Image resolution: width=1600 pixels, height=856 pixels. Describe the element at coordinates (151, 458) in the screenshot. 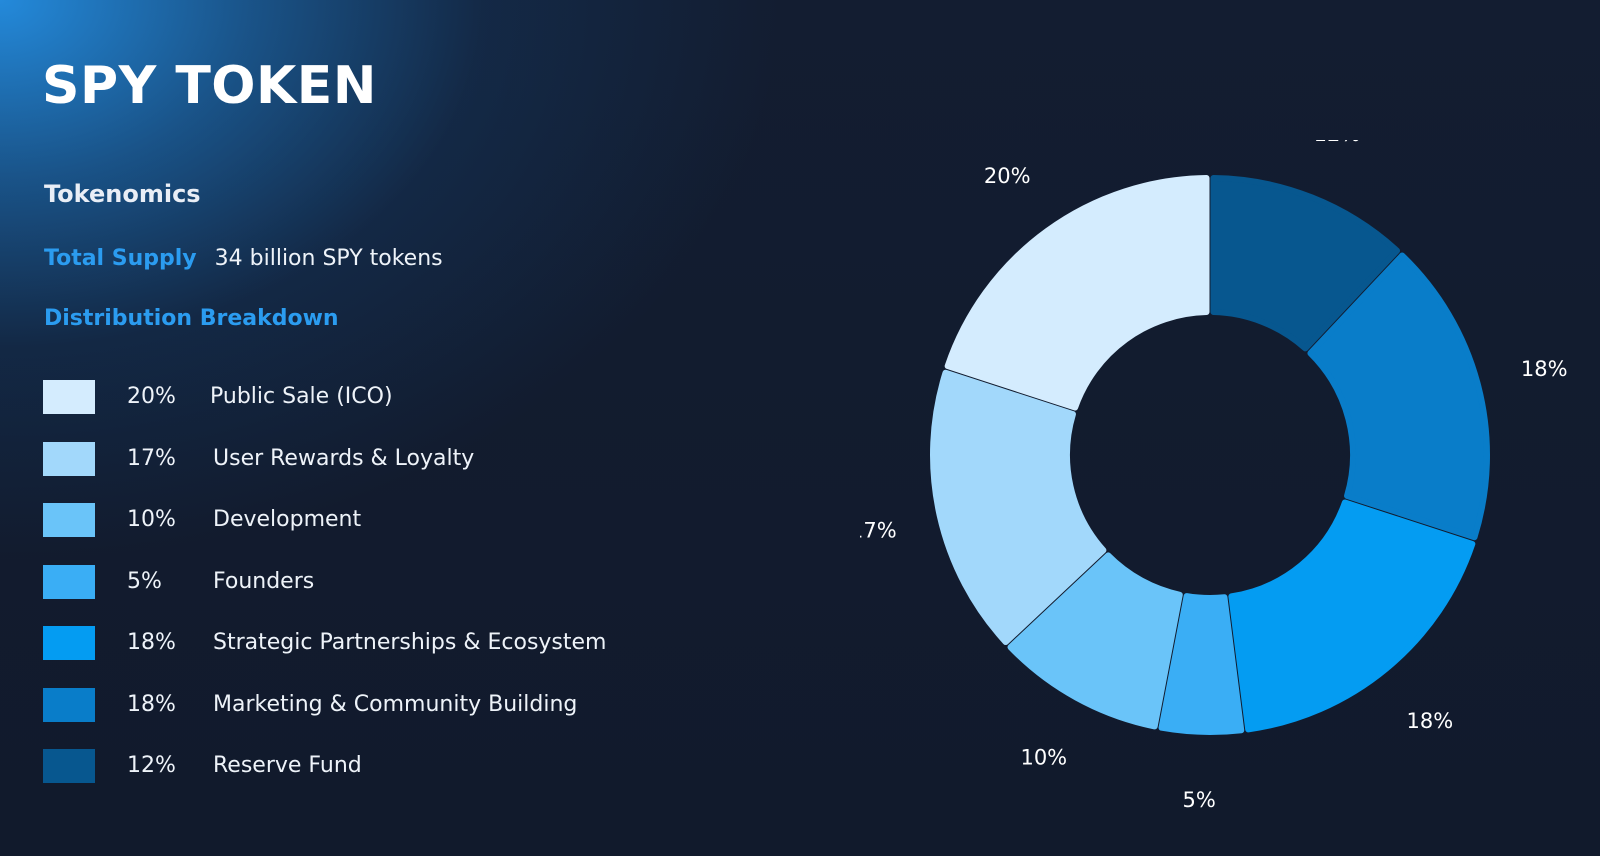

I see `legend-percent: 17%` at that location.